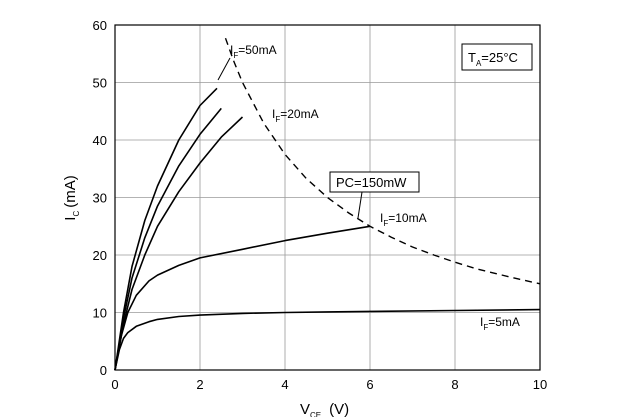  Describe the element at coordinates (100, 83) in the screenshot. I see `y-tick-label: 50` at that location.